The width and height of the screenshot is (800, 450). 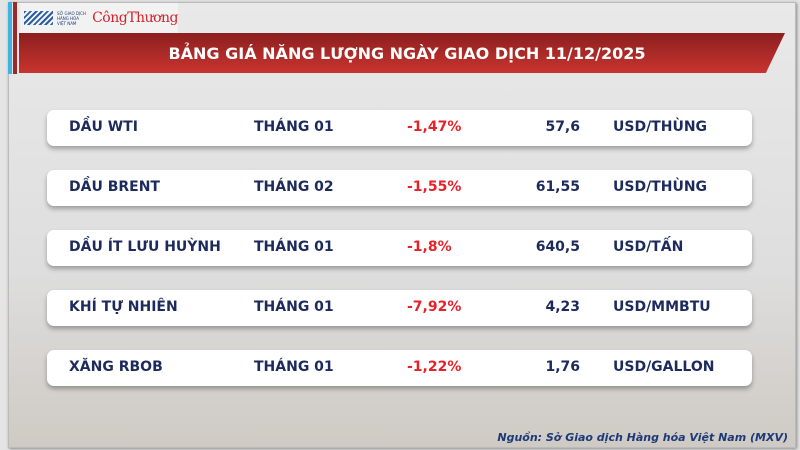 What do you see at coordinates (116, 367) in the screenshot?
I see `commodity-name: XĂNG RBOB` at bounding box center [116, 367].